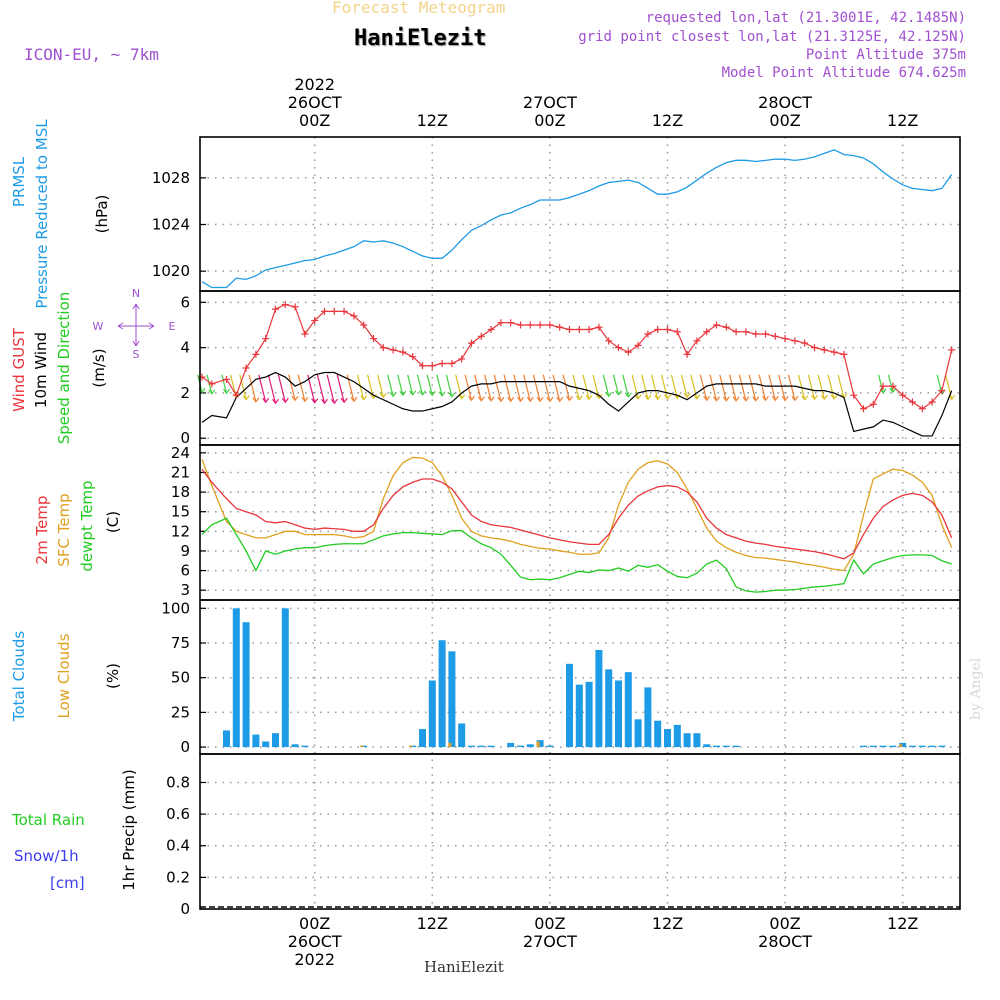 The height and width of the screenshot is (1000, 1000). Describe the element at coordinates (42, 530) in the screenshot. I see `t2m-label: 2m Temp` at that location.